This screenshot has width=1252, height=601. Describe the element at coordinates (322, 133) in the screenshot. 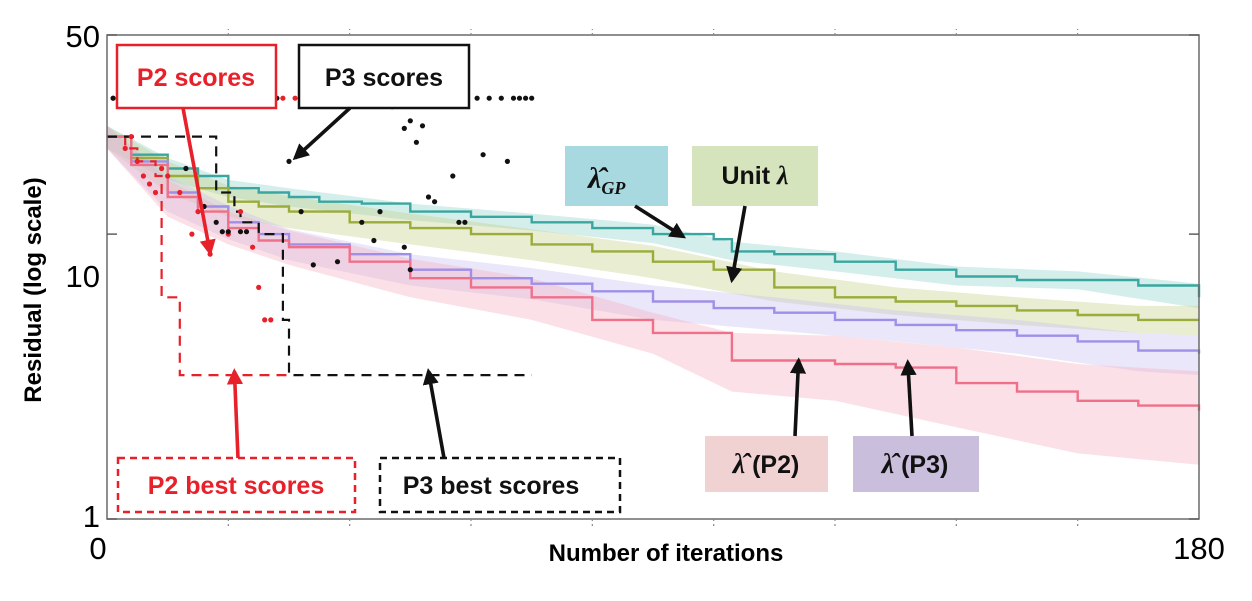

I see `arrow-p3-scores` at that location.